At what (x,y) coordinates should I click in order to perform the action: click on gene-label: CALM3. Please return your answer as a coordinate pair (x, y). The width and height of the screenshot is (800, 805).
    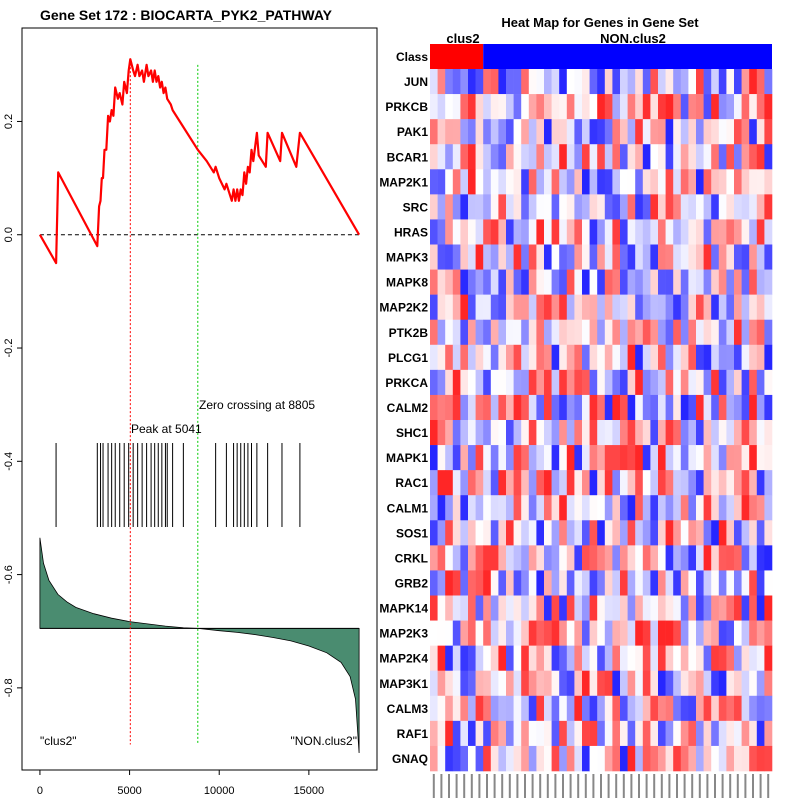
    Looking at the image, I should click on (408, 709).